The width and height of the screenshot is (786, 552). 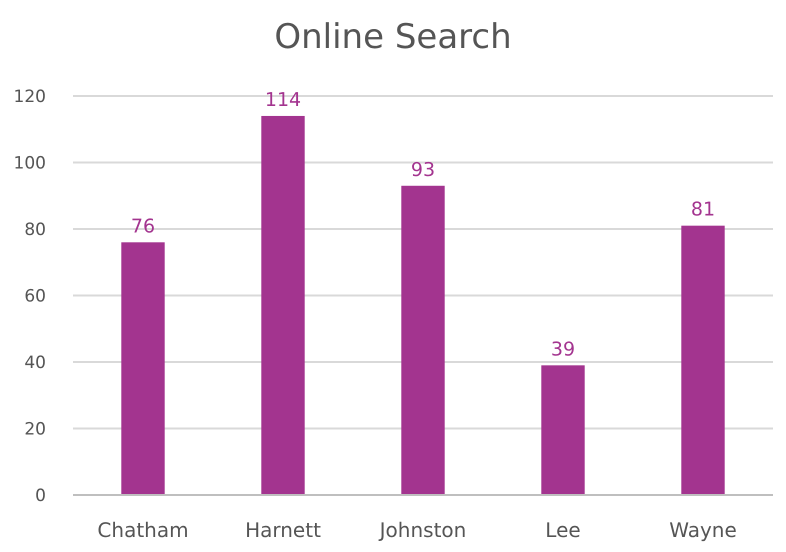 What do you see at coordinates (143, 226) in the screenshot?
I see `data-label: 76` at bounding box center [143, 226].